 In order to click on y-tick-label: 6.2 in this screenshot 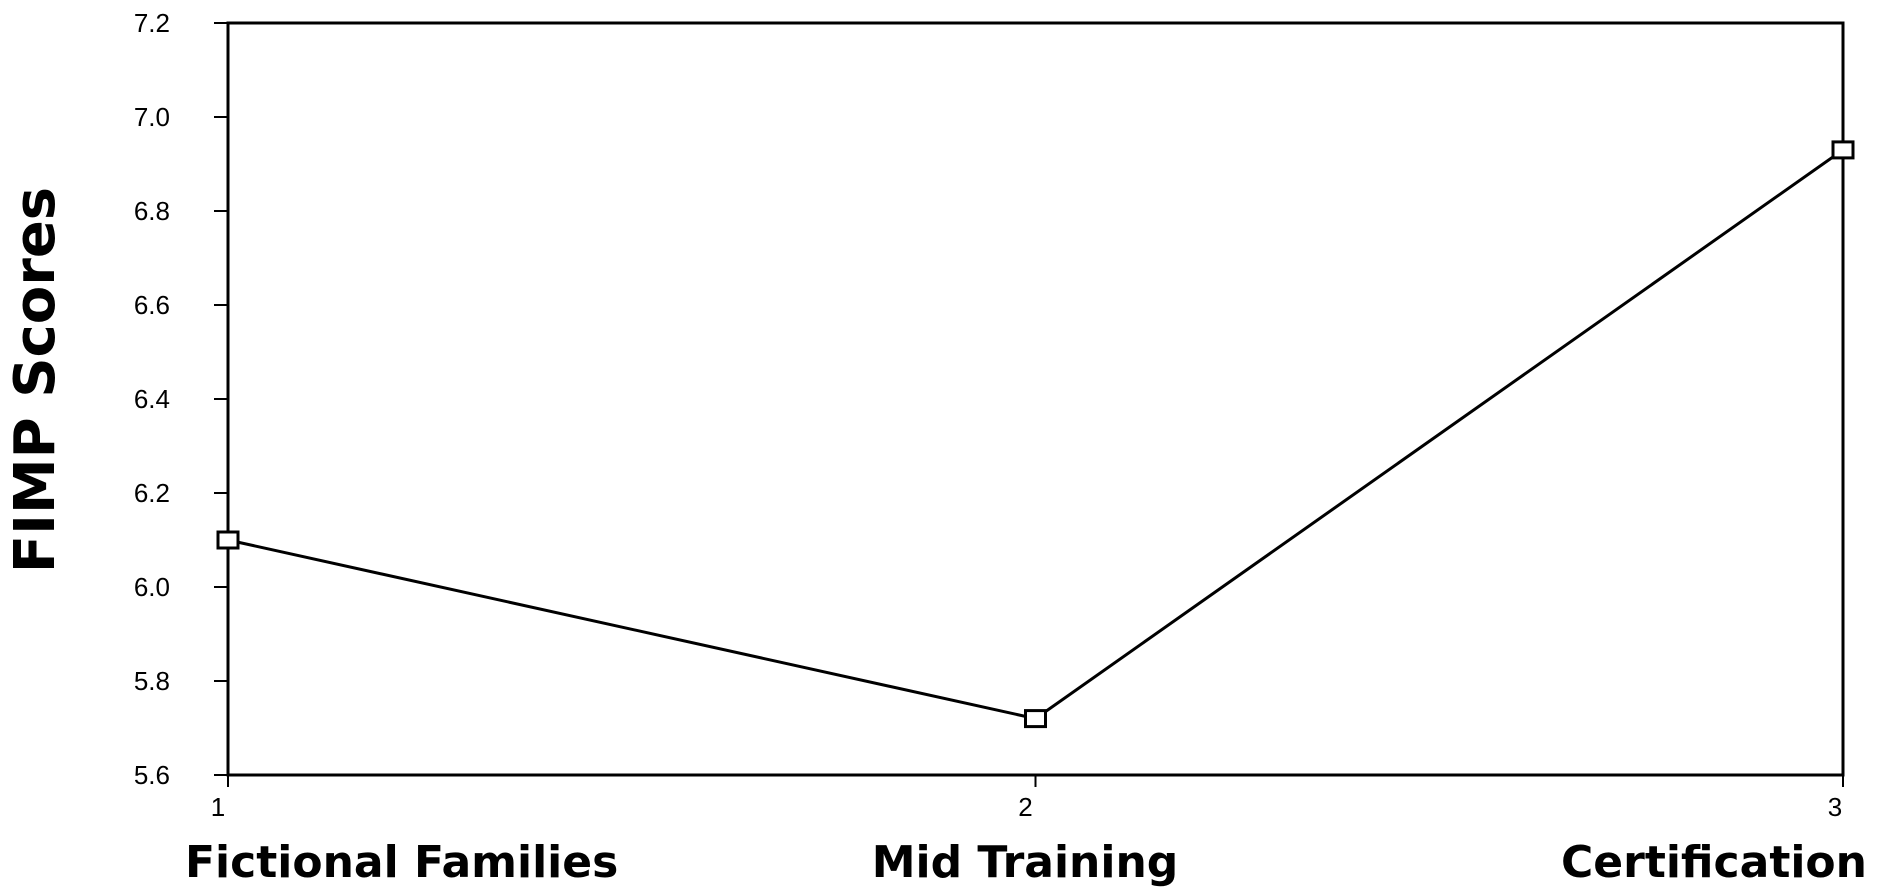, I will do `click(152, 493)`.